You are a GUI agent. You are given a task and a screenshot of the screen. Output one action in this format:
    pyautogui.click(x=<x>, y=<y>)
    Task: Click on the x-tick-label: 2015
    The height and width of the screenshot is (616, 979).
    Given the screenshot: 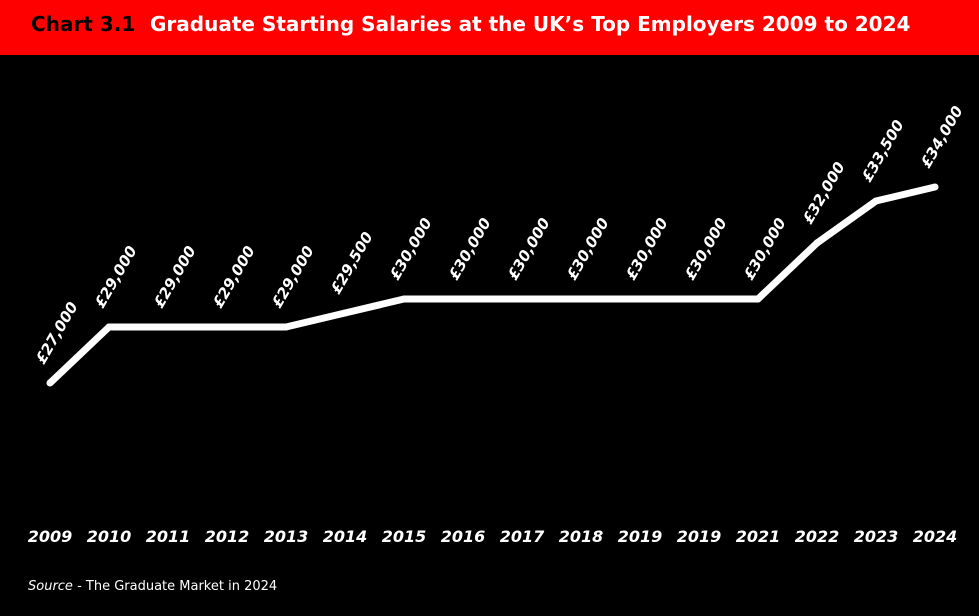 What is the action you would take?
    pyautogui.click(x=404, y=536)
    